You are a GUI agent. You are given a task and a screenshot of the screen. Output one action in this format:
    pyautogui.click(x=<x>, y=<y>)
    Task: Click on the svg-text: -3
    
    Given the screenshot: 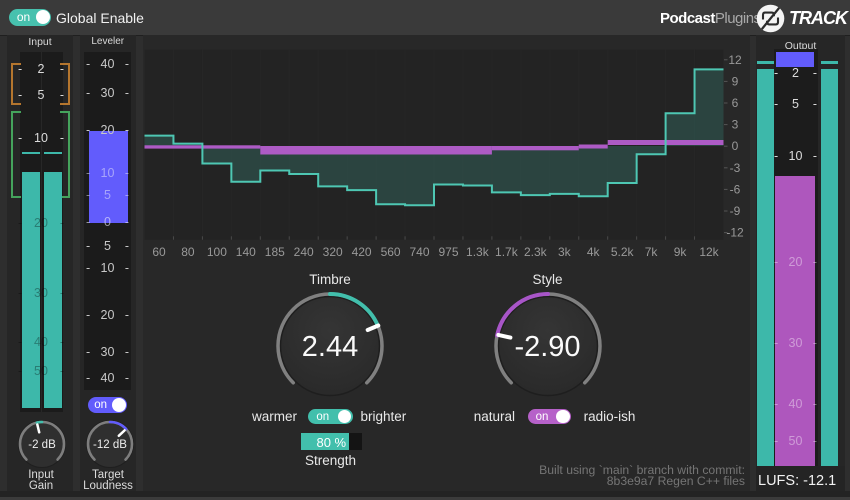 What is the action you would take?
    pyautogui.click(x=734, y=168)
    